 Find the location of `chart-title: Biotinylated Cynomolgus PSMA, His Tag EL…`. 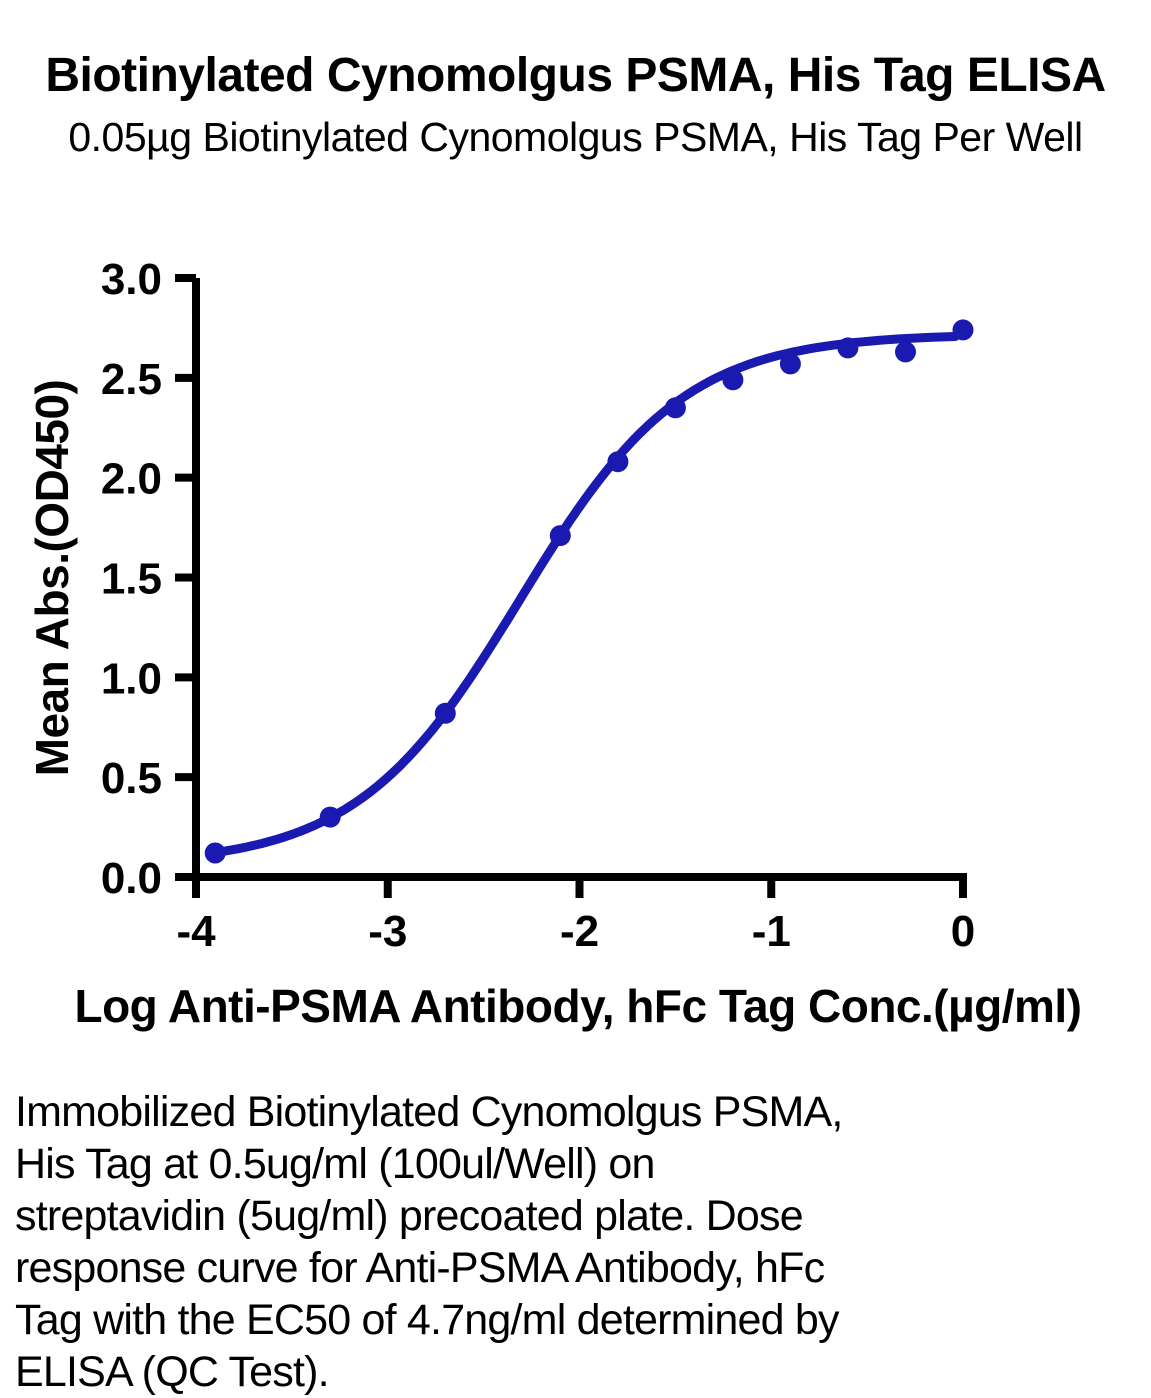

chart-title: Biotinylated Cynomolgus PSMA, His Tag EL… is located at coordinates (575, 75).